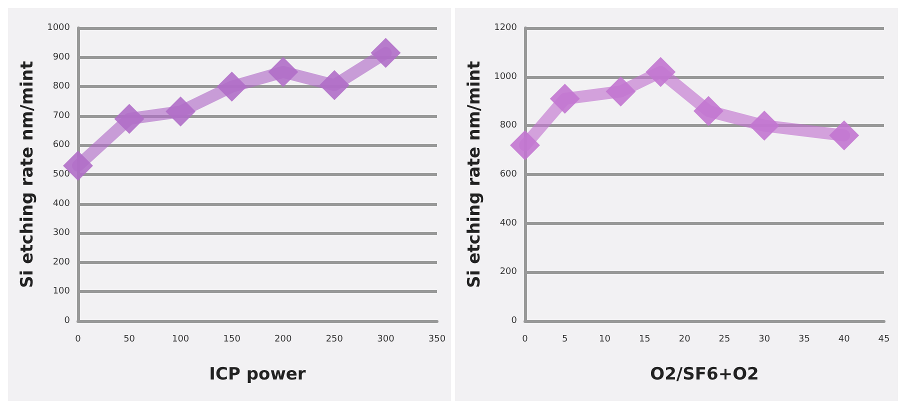  Describe the element at coordinates (884, 339) in the screenshot. I see `x-tick-label: 45` at that location.